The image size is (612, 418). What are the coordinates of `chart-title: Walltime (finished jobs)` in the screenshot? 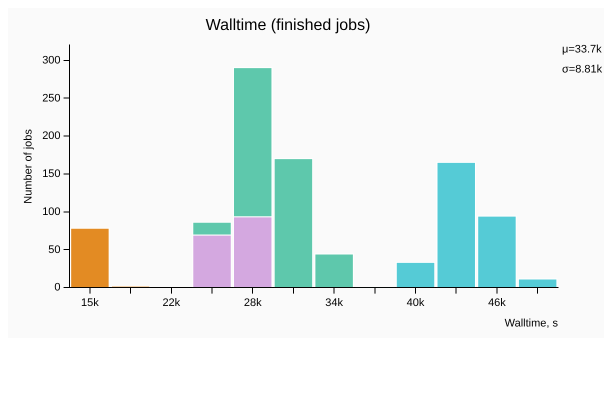 It's located at (288, 25).